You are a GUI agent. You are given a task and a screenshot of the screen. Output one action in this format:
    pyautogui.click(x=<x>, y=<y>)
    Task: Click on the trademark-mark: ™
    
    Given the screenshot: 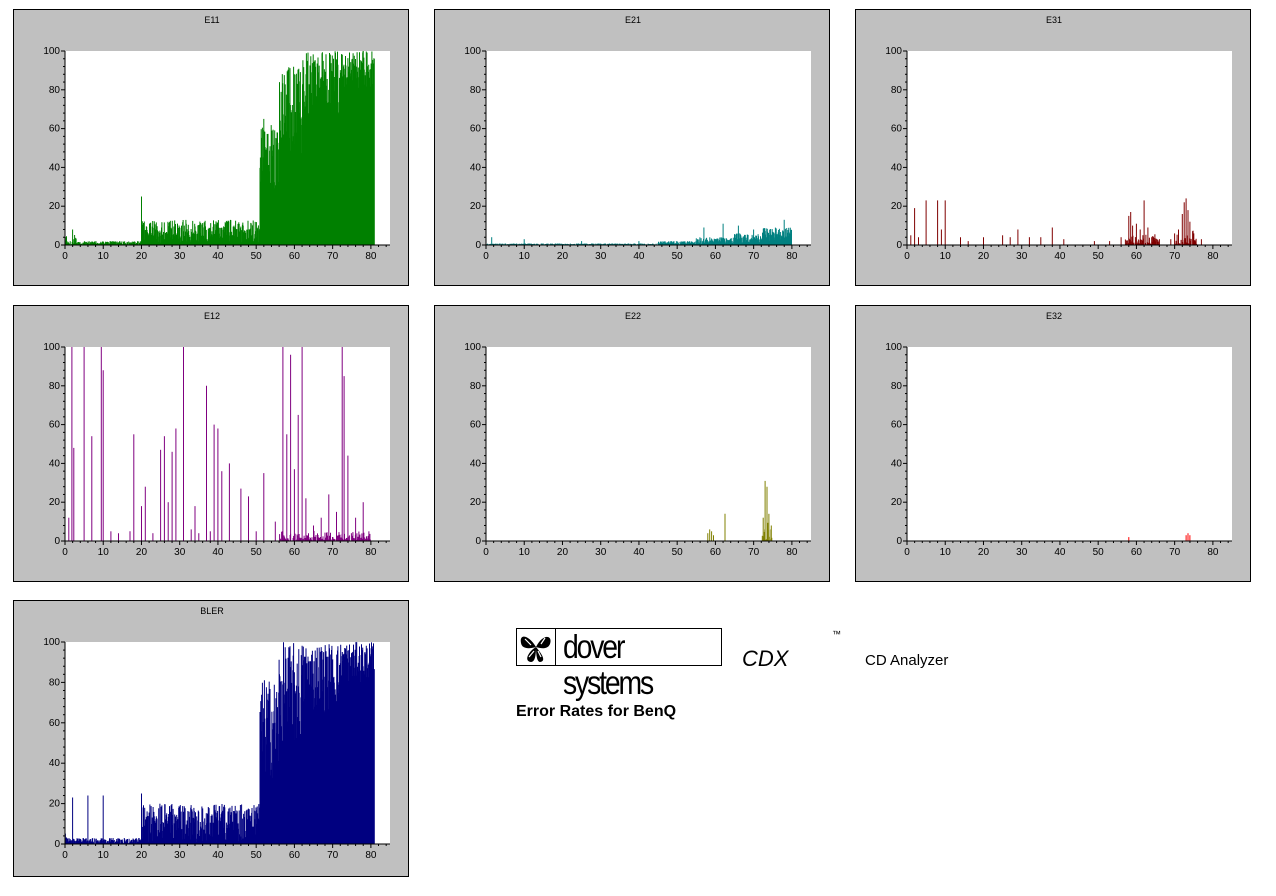 What is the action you would take?
    pyautogui.click(x=836, y=634)
    